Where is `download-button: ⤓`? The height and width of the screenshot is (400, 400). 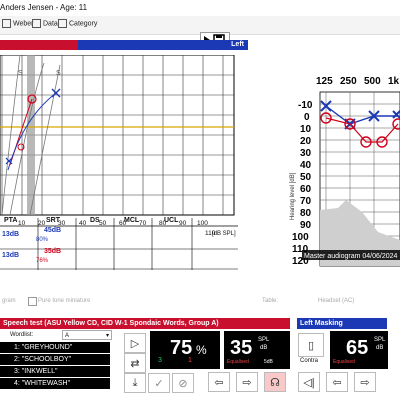 download-button: ⤓ is located at coordinates (135, 383).